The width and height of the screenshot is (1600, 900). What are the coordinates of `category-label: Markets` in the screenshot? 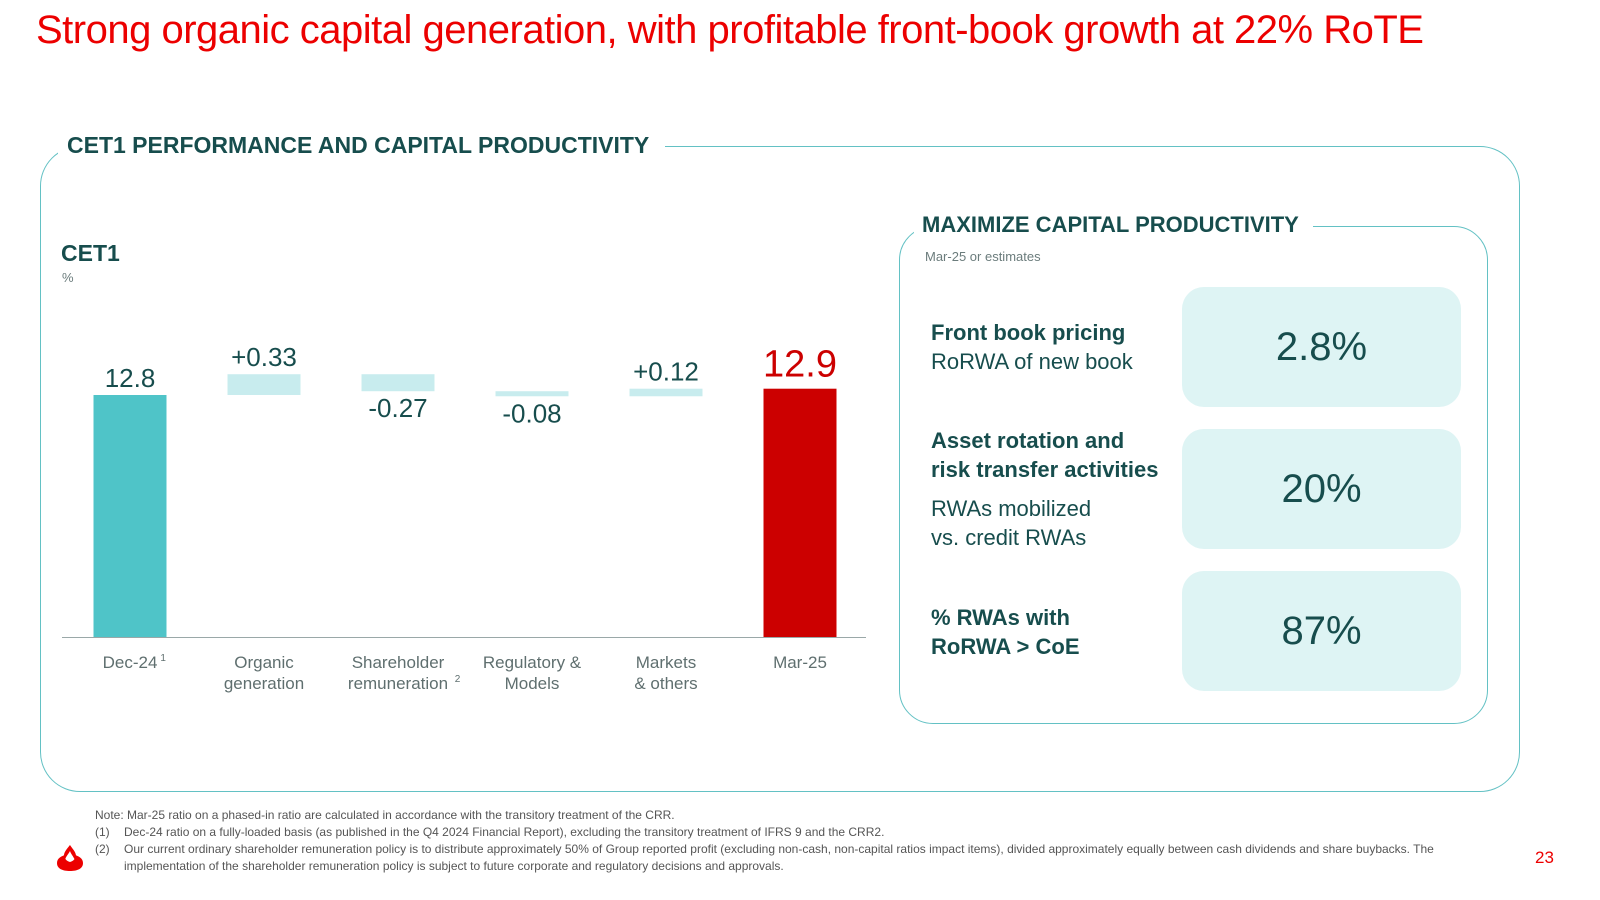 It's located at (666, 662).